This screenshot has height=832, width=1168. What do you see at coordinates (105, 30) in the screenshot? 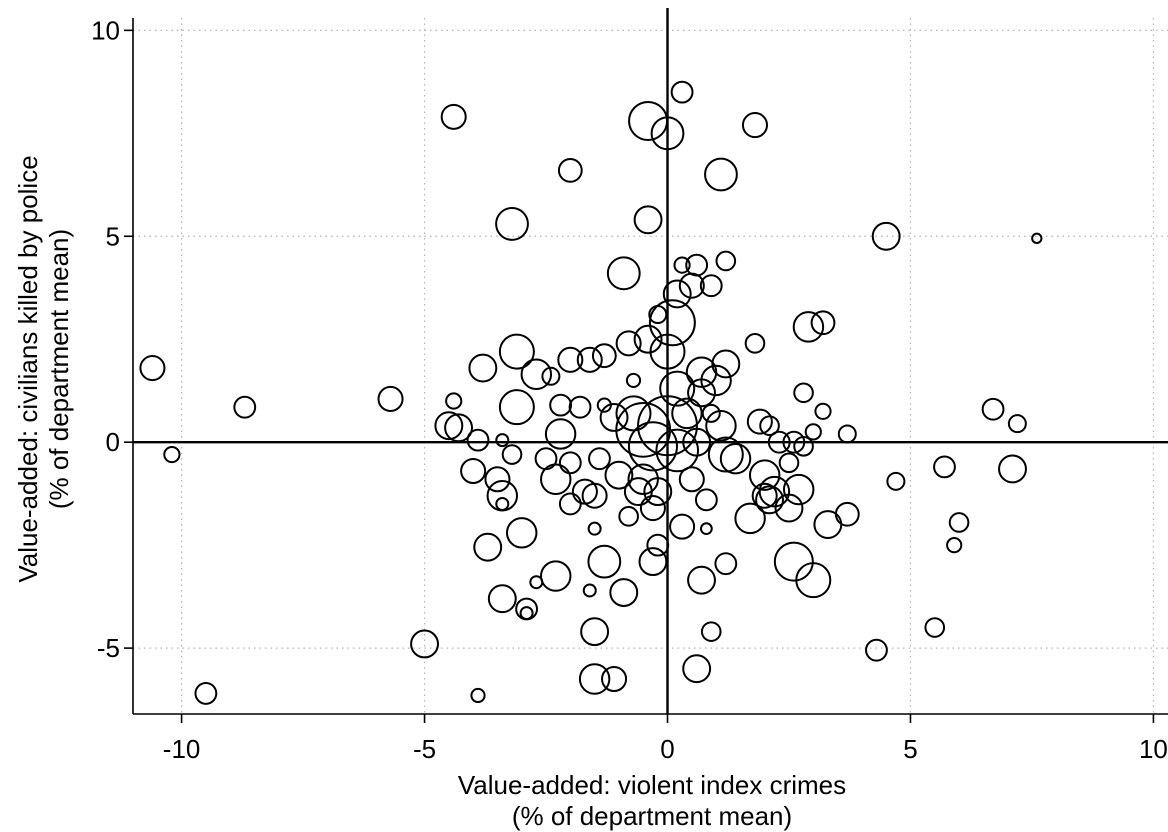
I see `y-tick-label: 10` at bounding box center [105, 30].